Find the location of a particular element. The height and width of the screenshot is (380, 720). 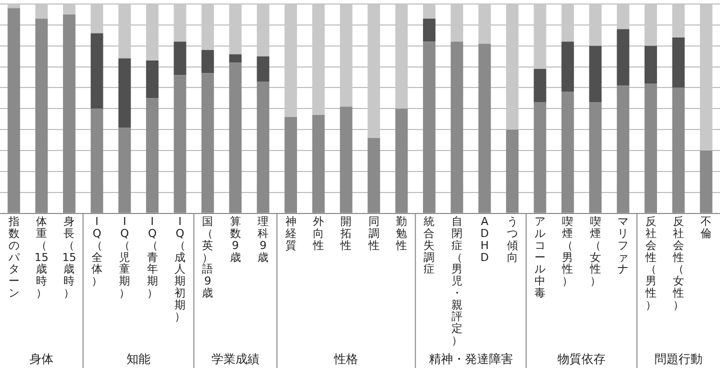

text: 身体 is located at coordinates (42, 359).